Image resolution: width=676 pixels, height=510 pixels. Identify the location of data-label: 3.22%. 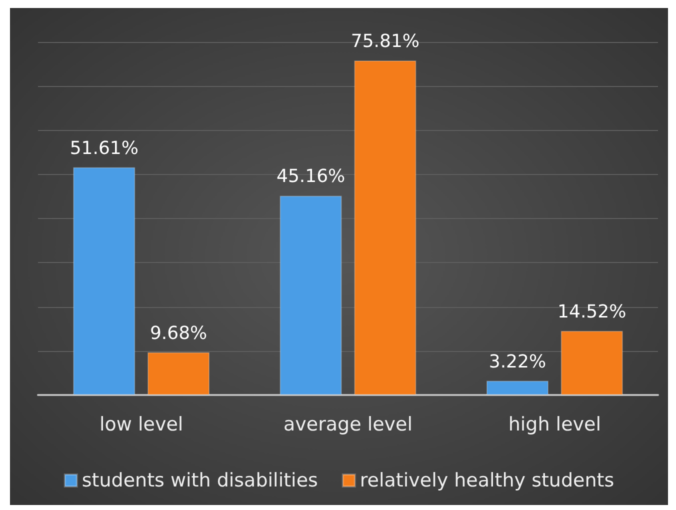
(517, 361).